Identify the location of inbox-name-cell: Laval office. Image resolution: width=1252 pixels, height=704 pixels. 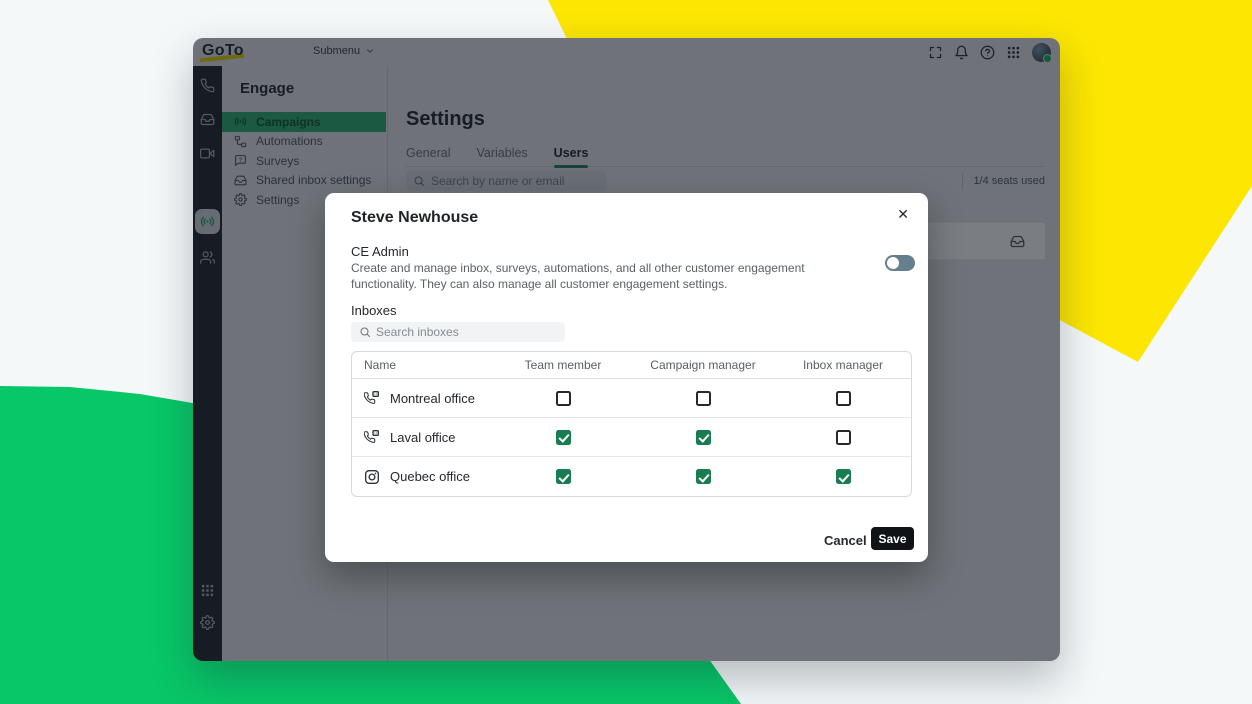
(422, 437).